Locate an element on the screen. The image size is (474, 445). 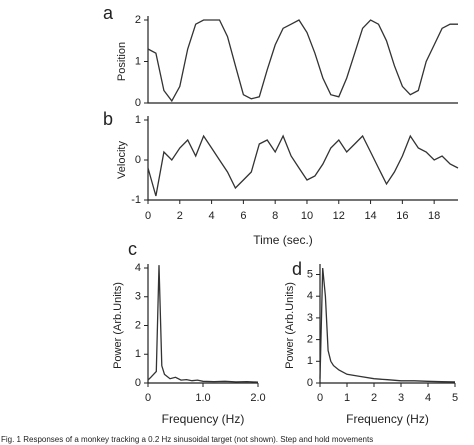
x-tick-label: 6 is located at coordinates (243, 216).